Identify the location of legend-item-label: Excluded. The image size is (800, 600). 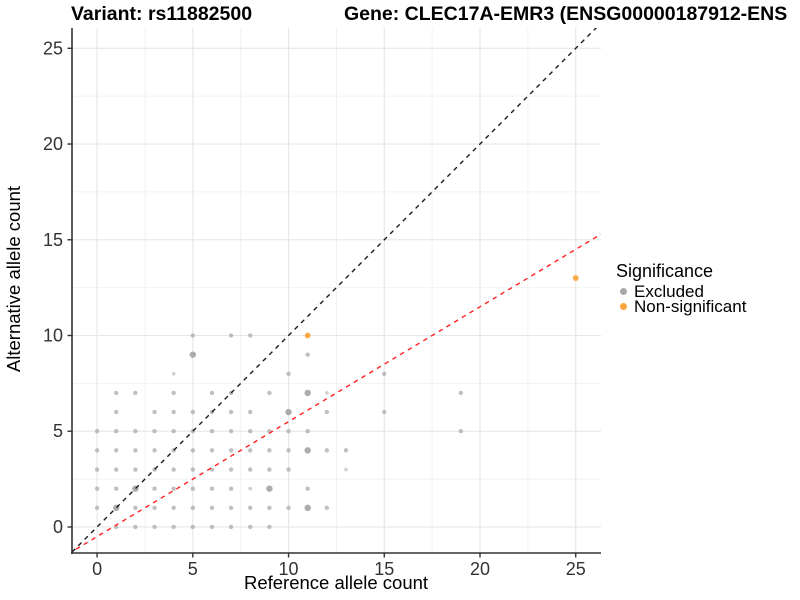
(669, 291).